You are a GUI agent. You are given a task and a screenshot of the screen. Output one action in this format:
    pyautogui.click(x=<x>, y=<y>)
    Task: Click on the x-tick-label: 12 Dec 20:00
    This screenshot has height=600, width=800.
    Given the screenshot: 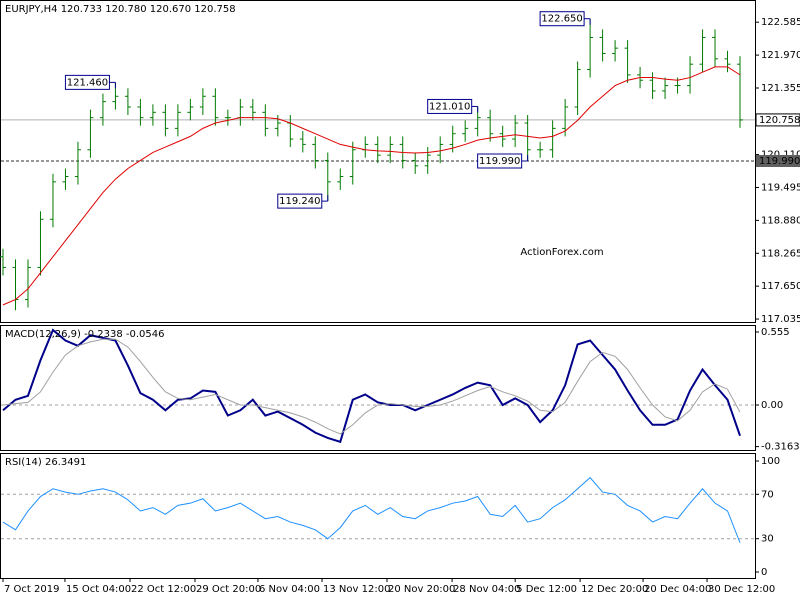 What is the action you would take?
    pyautogui.click(x=614, y=589)
    